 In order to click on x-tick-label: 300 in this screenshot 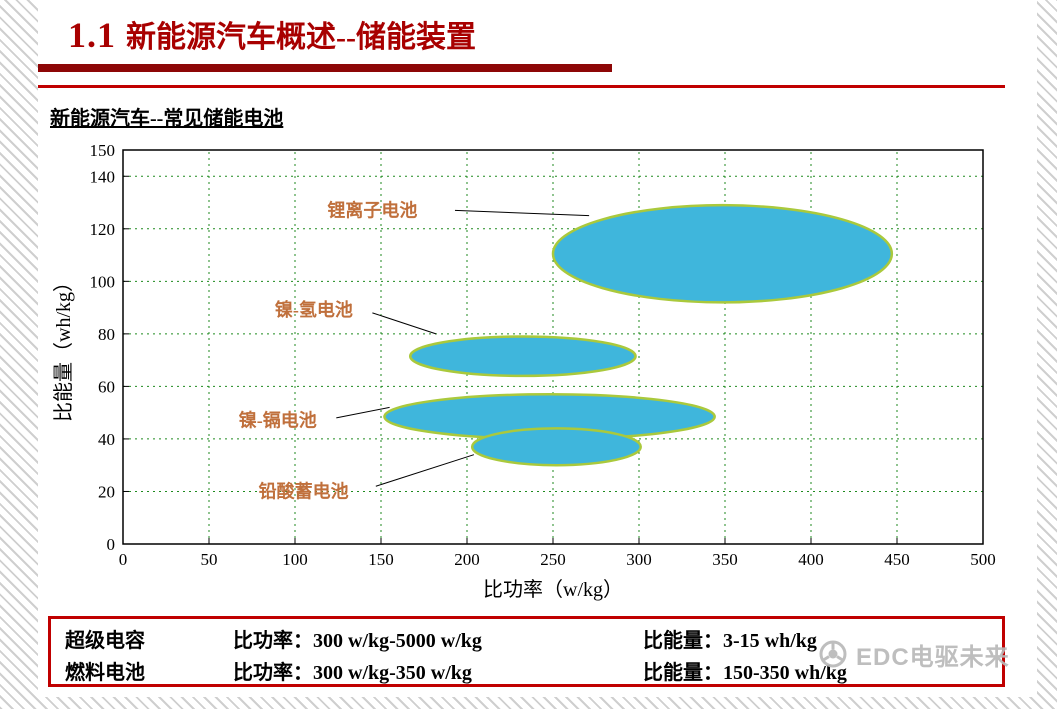, I will do `click(639, 559)`.